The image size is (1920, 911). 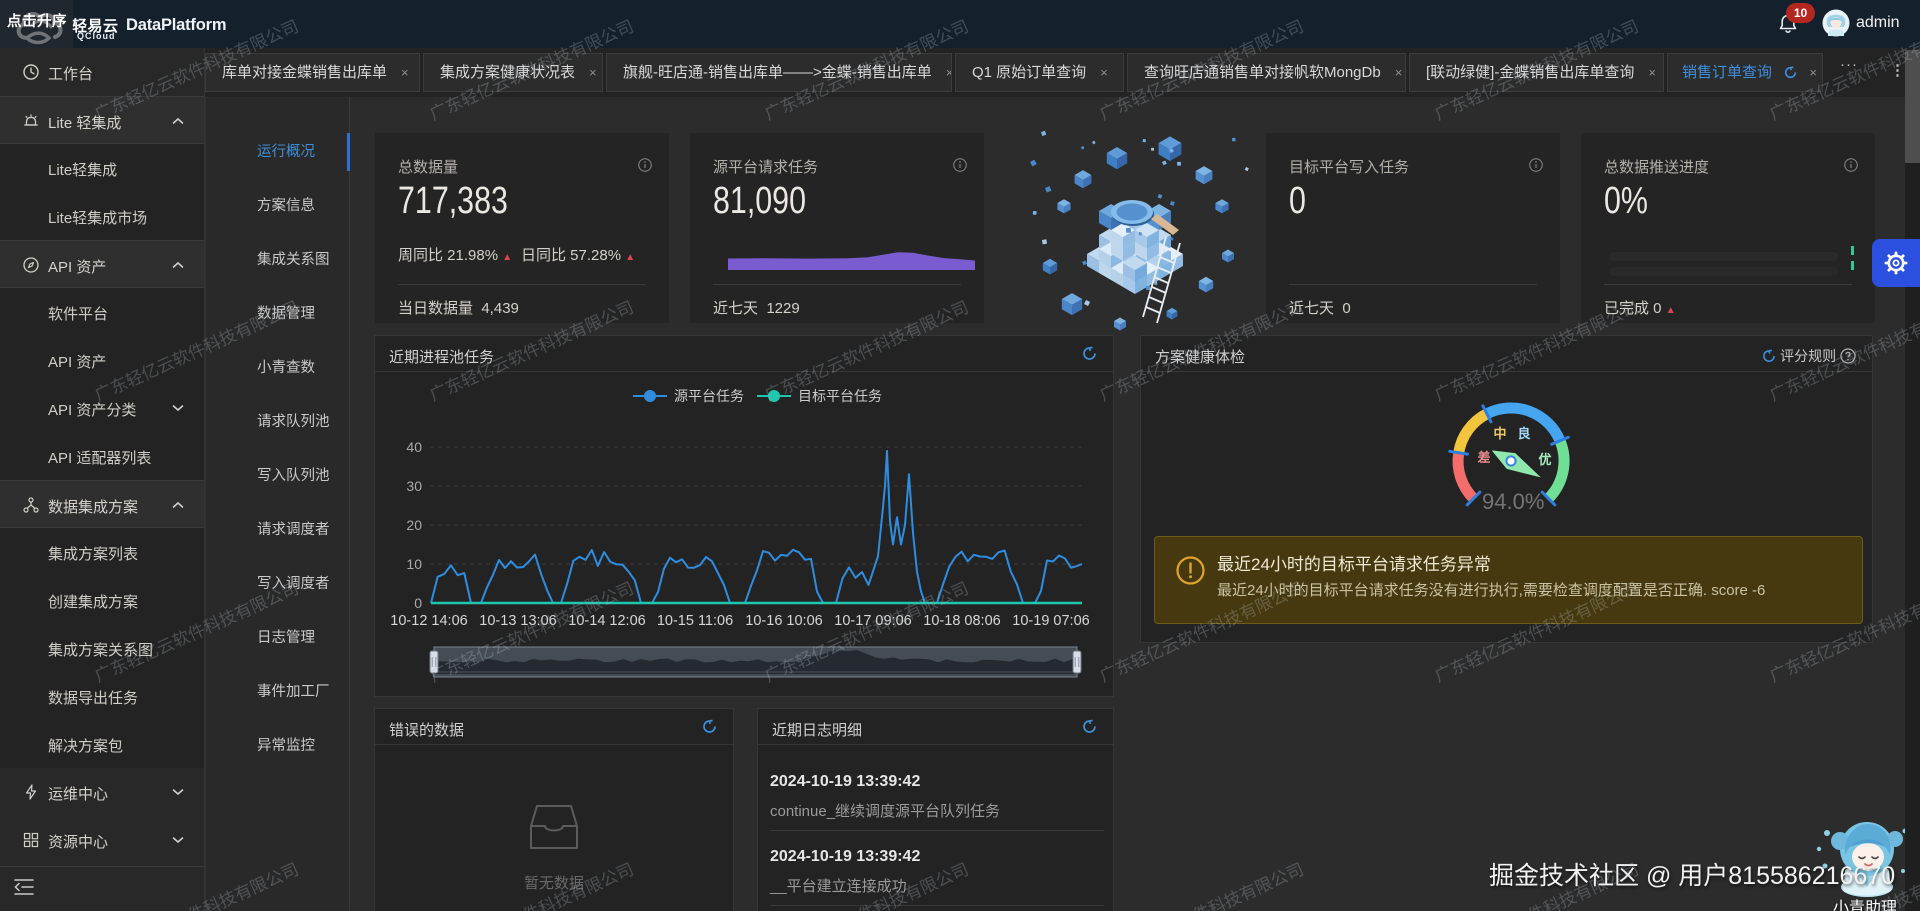 What do you see at coordinates (1483, 457) in the screenshot?
I see `svg-text: 差` at bounding box center [1483, 457].